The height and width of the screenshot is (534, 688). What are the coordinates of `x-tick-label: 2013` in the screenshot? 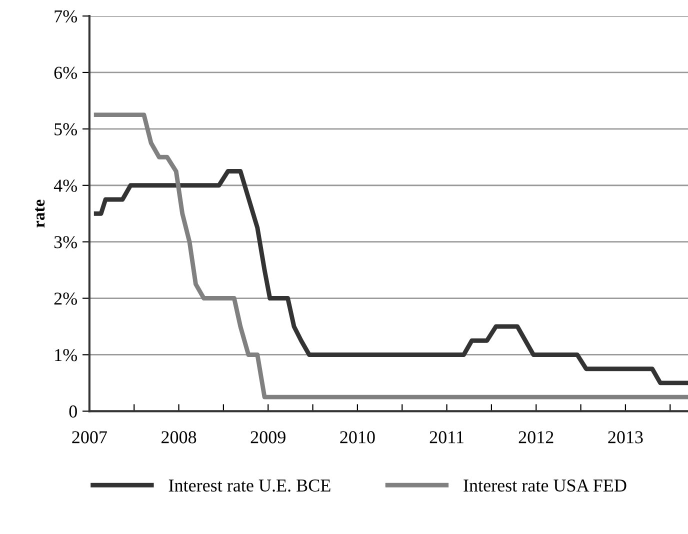 It's located at (625, 437).